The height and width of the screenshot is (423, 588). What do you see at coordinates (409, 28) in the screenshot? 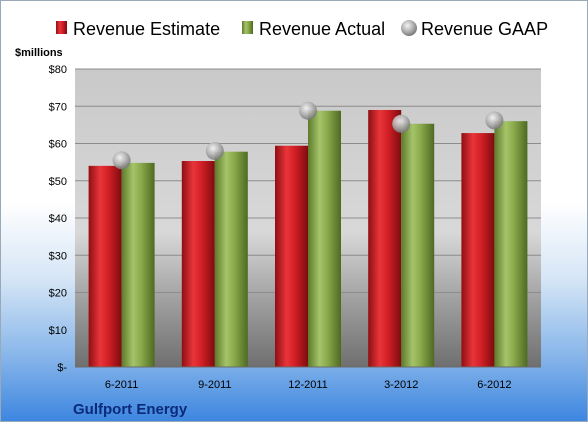
I see `legend-swatch-revenue-gaap` at bounding box center [409, 28].